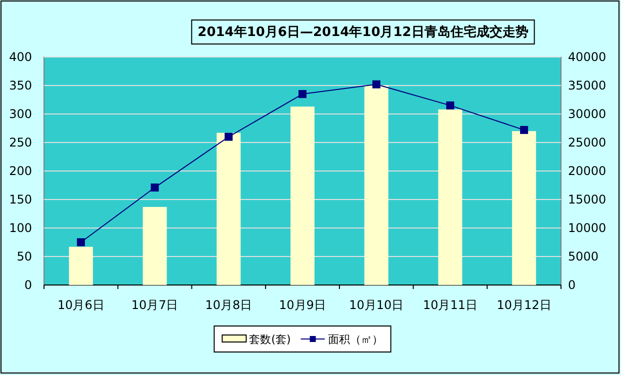 This screenshot has height=375, width=621. Describe the element at coordinates (20, 171) in the screenshot. I see `y-tick-label: 200` at that location.